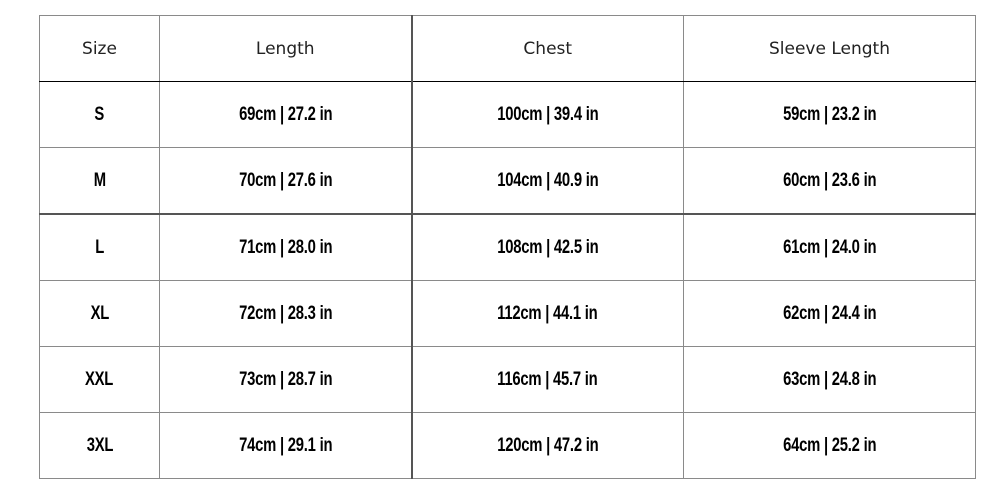  I want to click on size-cell: 3XL, so click(99, 445).